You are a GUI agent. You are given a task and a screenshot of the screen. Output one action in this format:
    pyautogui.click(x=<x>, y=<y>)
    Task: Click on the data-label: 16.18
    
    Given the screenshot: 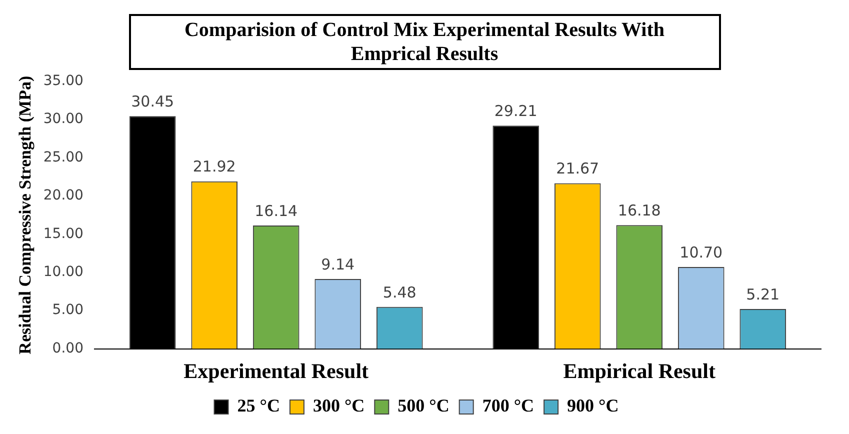 What is the action you would take?
    pyautogui.click(x=639, y=211)
    